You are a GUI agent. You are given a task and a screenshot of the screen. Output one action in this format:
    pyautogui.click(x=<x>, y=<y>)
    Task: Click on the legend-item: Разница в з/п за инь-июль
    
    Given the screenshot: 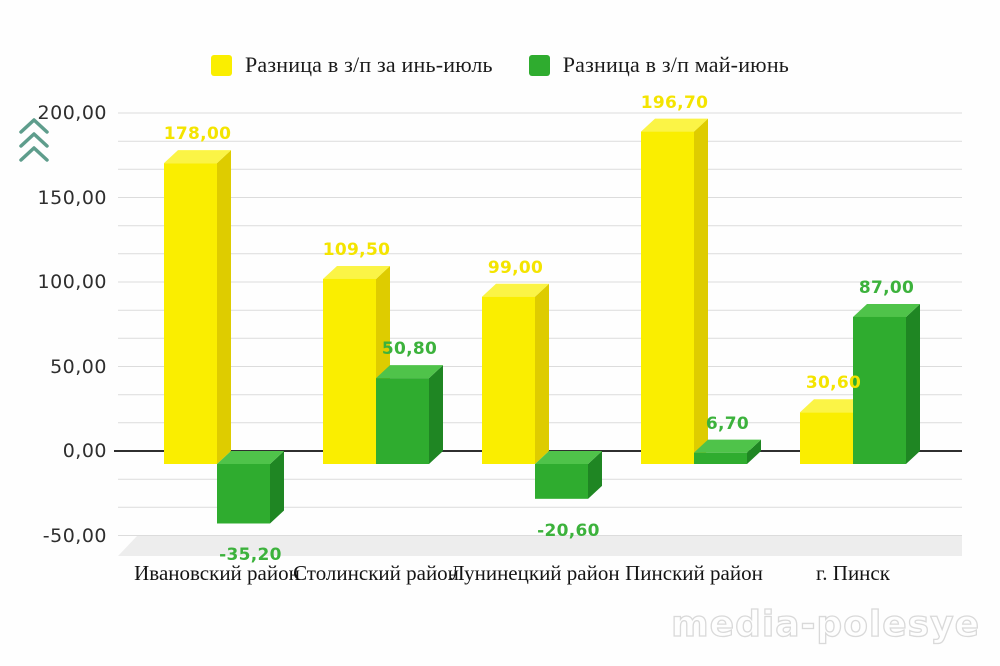 What is the action you would take?
    pyautogui.click(x=351, y=65)
    